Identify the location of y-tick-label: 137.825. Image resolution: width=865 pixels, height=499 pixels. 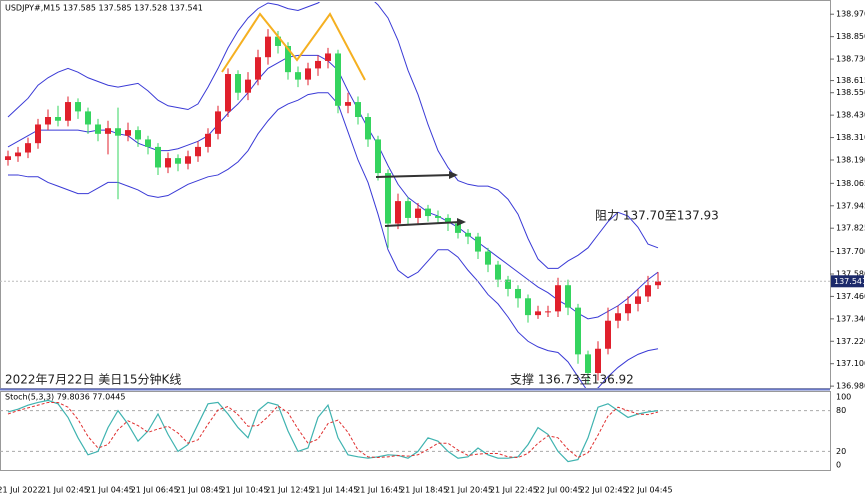
(850, 228).